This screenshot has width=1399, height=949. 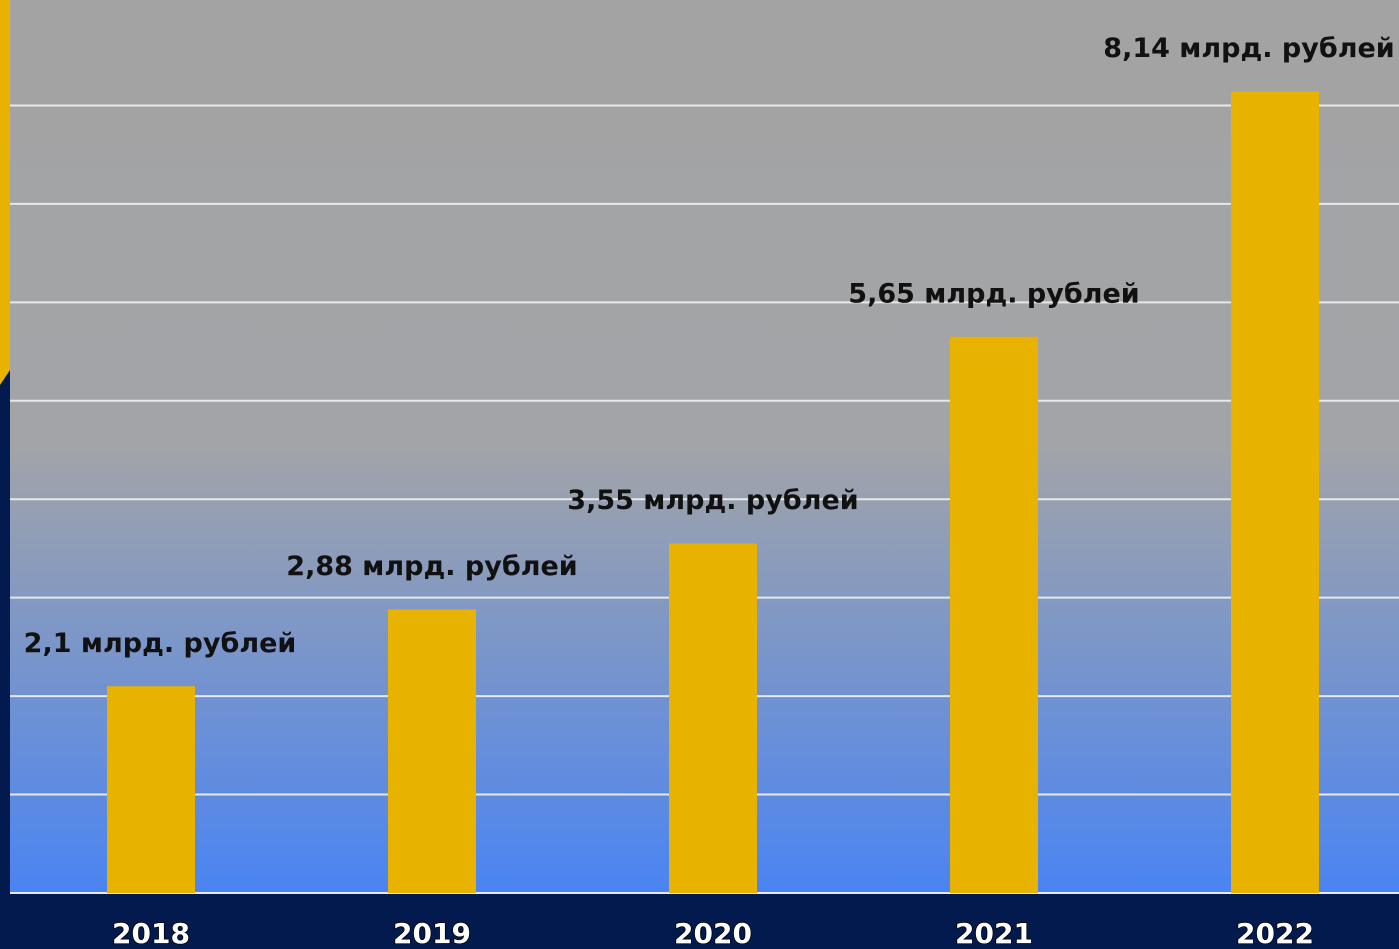 I want to click on x-tick-label: 2021, so click(x=994, y=933).